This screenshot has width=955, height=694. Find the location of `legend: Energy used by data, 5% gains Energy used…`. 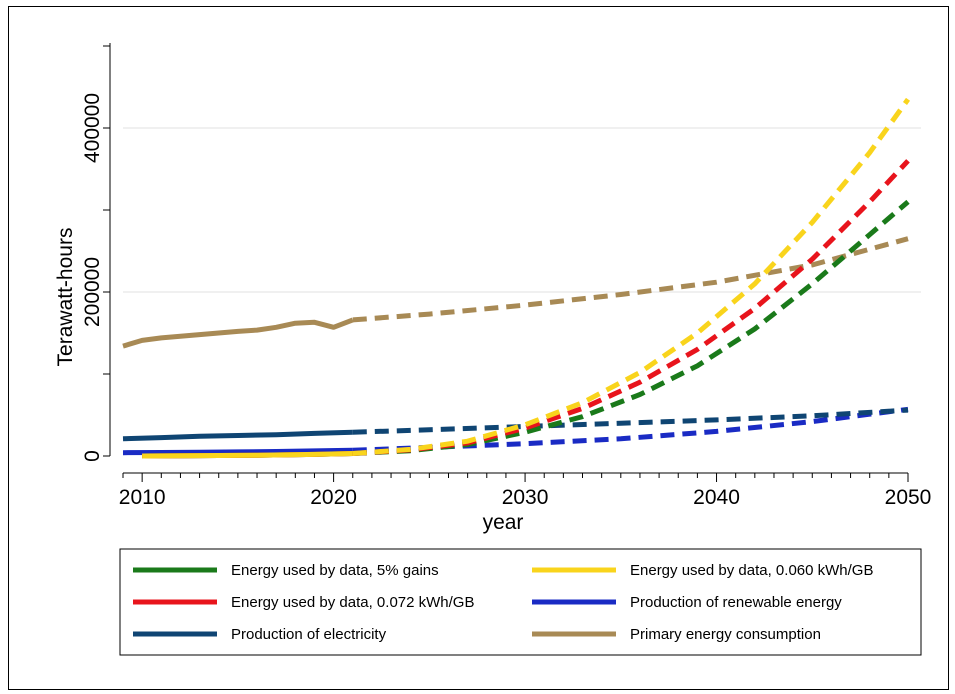

legend: Energy used by data, 5% gains Energy used… is located at coordinates (520, 602).